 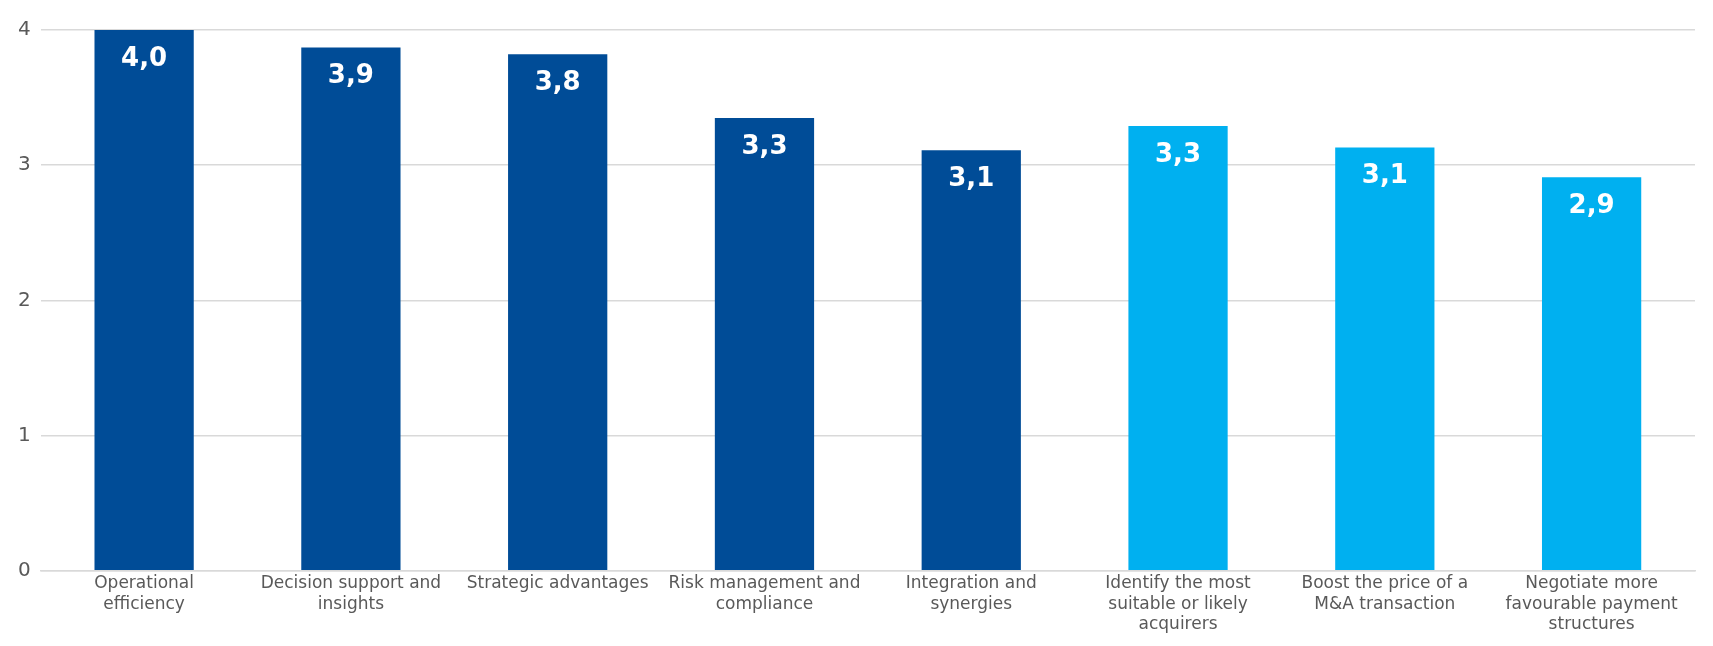 I want to click on data-label: 3,9, so click(x=350, y=74).